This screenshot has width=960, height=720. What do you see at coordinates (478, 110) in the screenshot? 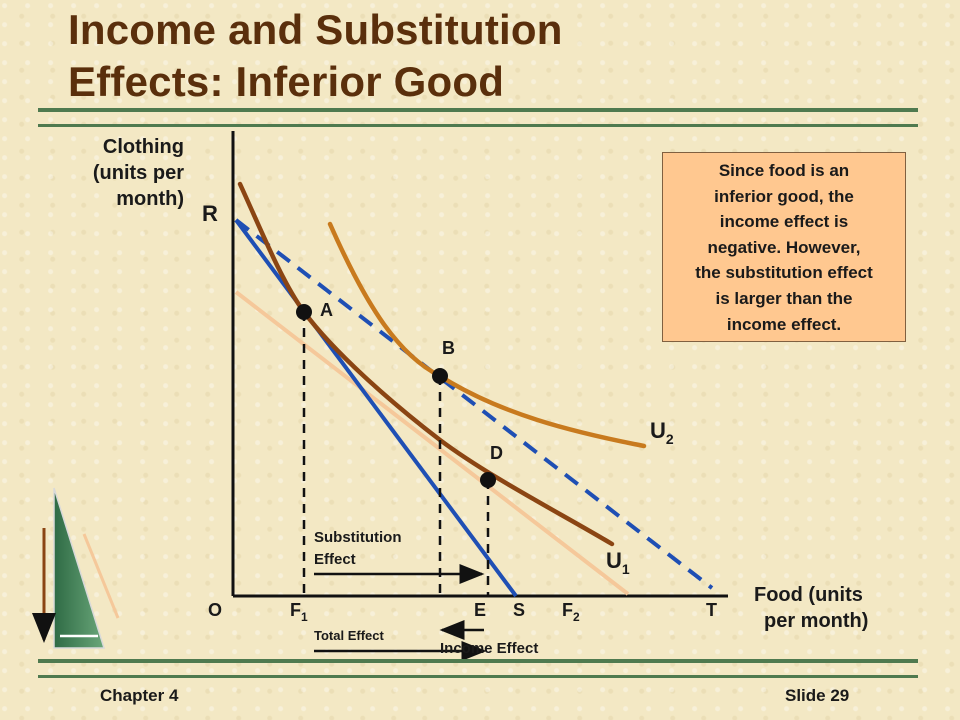
I see `title-rule-top` at bounding box center [478, 110].